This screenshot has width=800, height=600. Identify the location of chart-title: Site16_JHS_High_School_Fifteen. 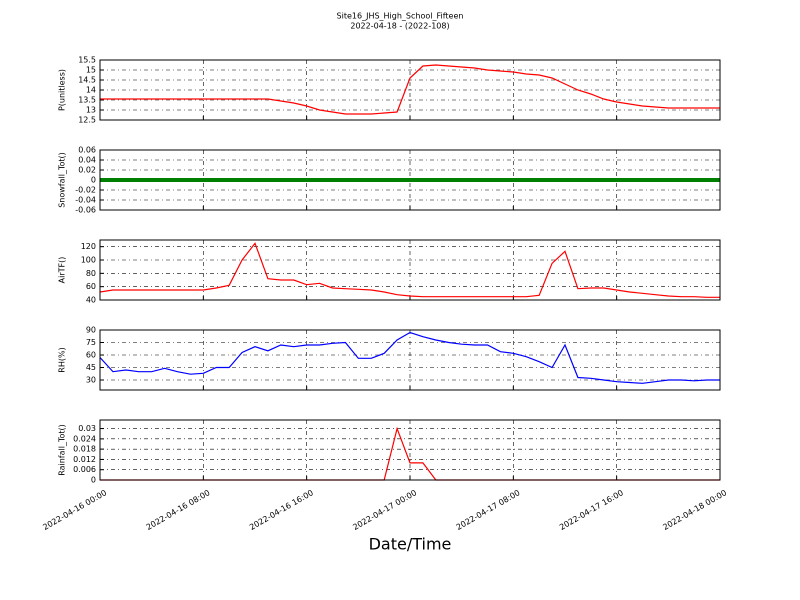
(400, 16).